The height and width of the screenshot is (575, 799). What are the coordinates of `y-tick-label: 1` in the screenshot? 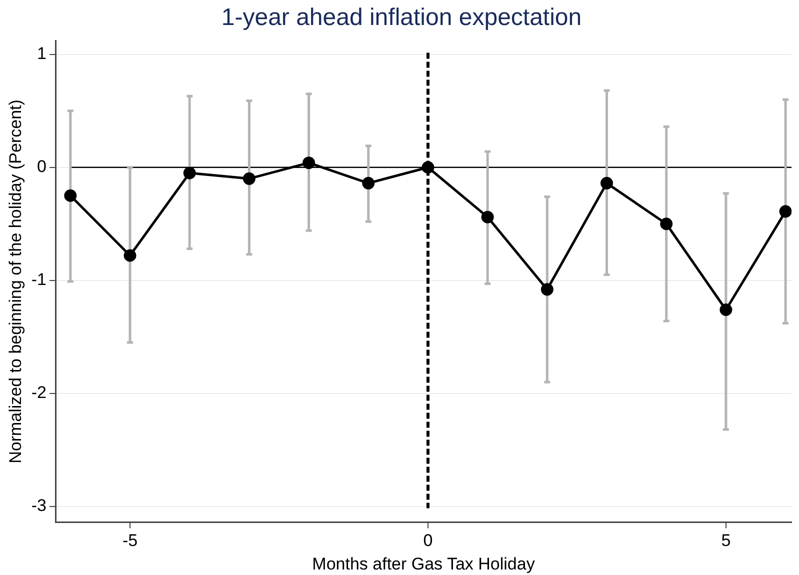 It's located at (42, 54).